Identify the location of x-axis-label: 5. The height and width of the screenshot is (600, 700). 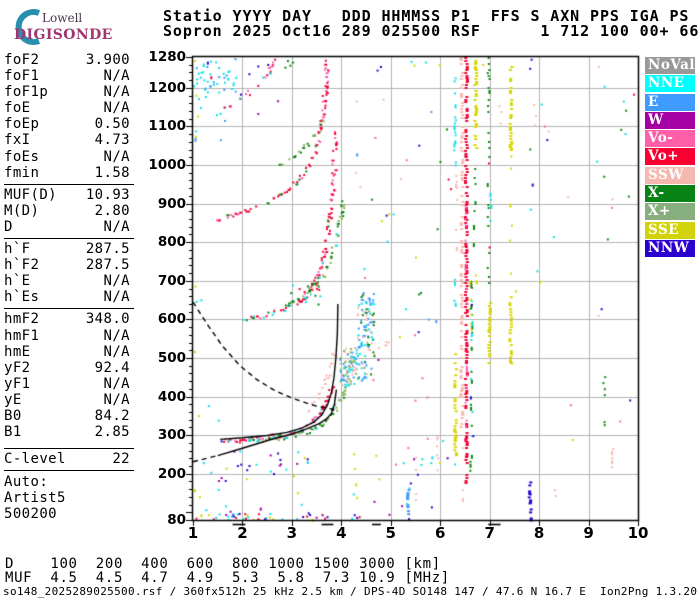
(390, 533).